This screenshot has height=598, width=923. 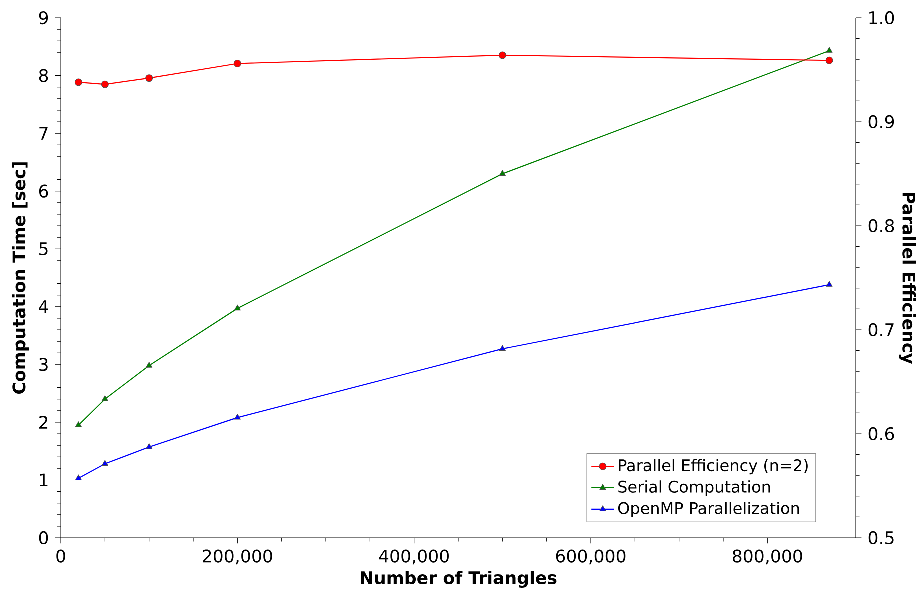 What do you see at coordinates (43, 538) in the screenshot?
I see `y-tick-label: 0` at bounding box center [43, 538].